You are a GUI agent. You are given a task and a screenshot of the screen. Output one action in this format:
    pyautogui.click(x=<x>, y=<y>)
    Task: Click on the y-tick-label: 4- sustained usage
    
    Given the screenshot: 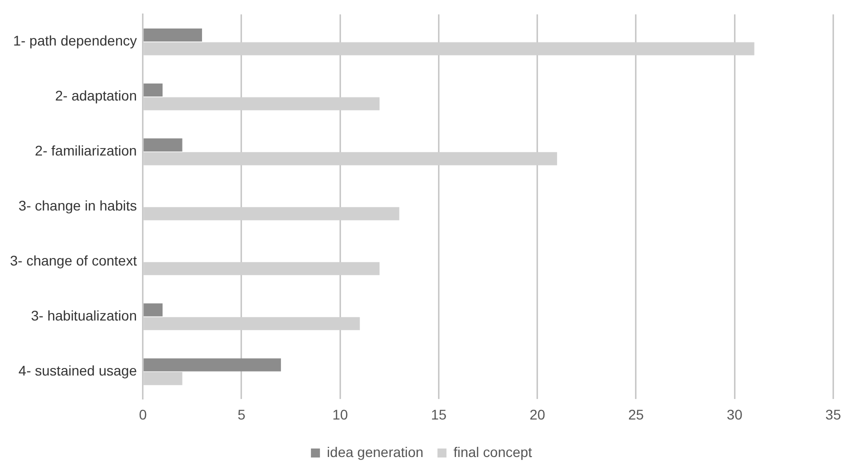 What is the action you would take?
    pyautogui.click(x=78, y=370)
    